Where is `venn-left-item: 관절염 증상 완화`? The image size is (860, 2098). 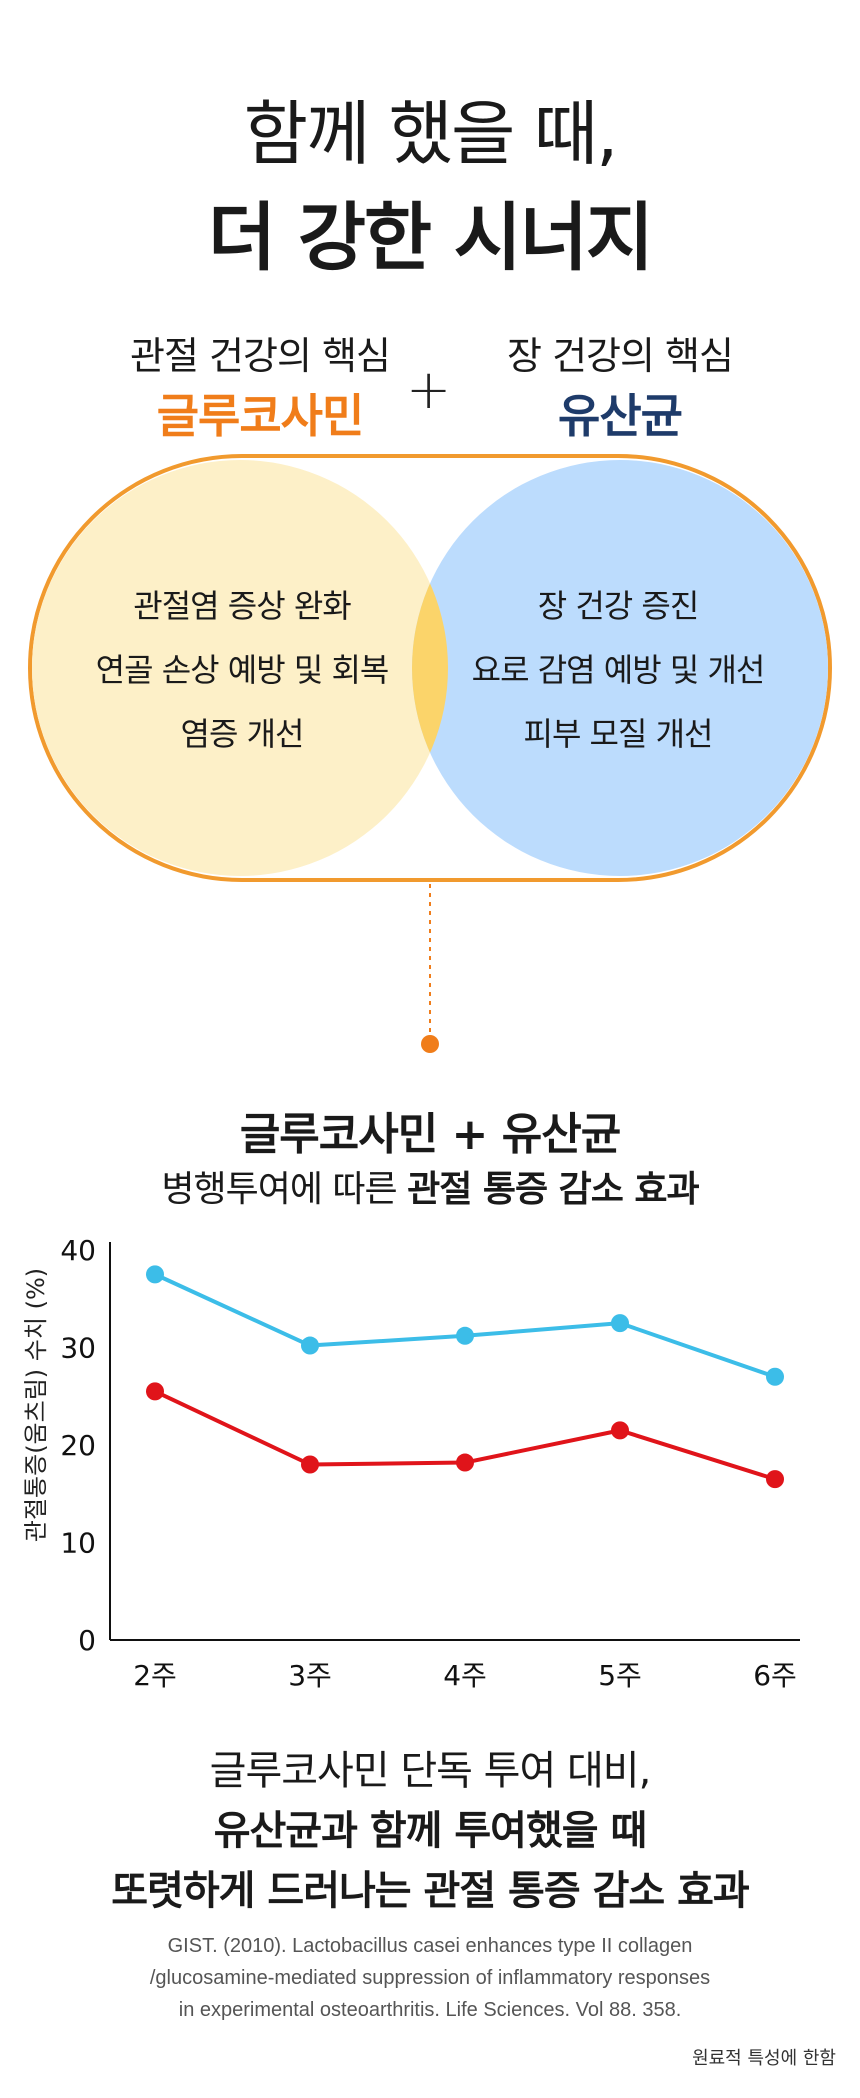 venn-left-item: 관절염 증상 완화 is located at coordinates (242, 606).